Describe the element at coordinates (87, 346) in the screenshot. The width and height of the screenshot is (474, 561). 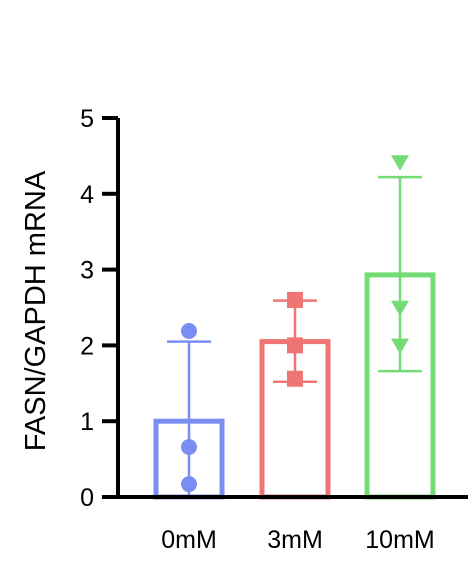
I see `y-tick-label: 2` at that location.